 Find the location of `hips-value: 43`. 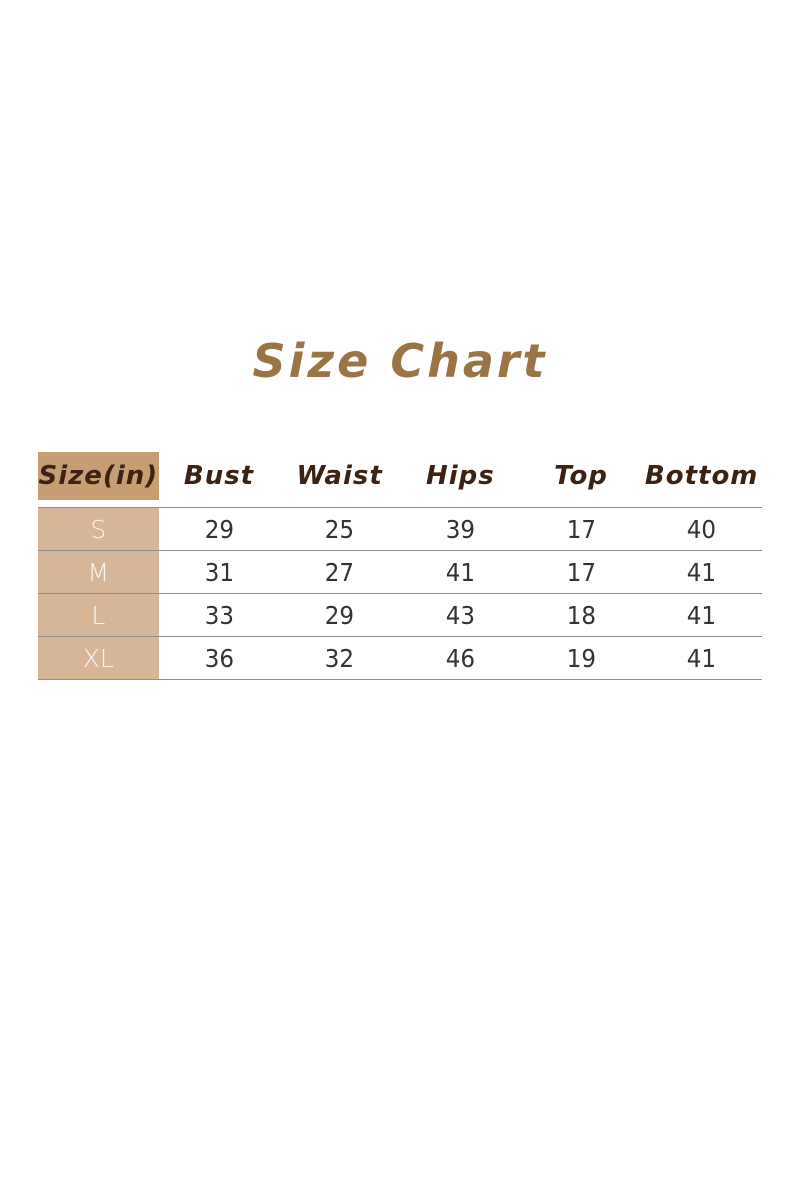

hips-value: 43 is located at coordinates (460, 615).